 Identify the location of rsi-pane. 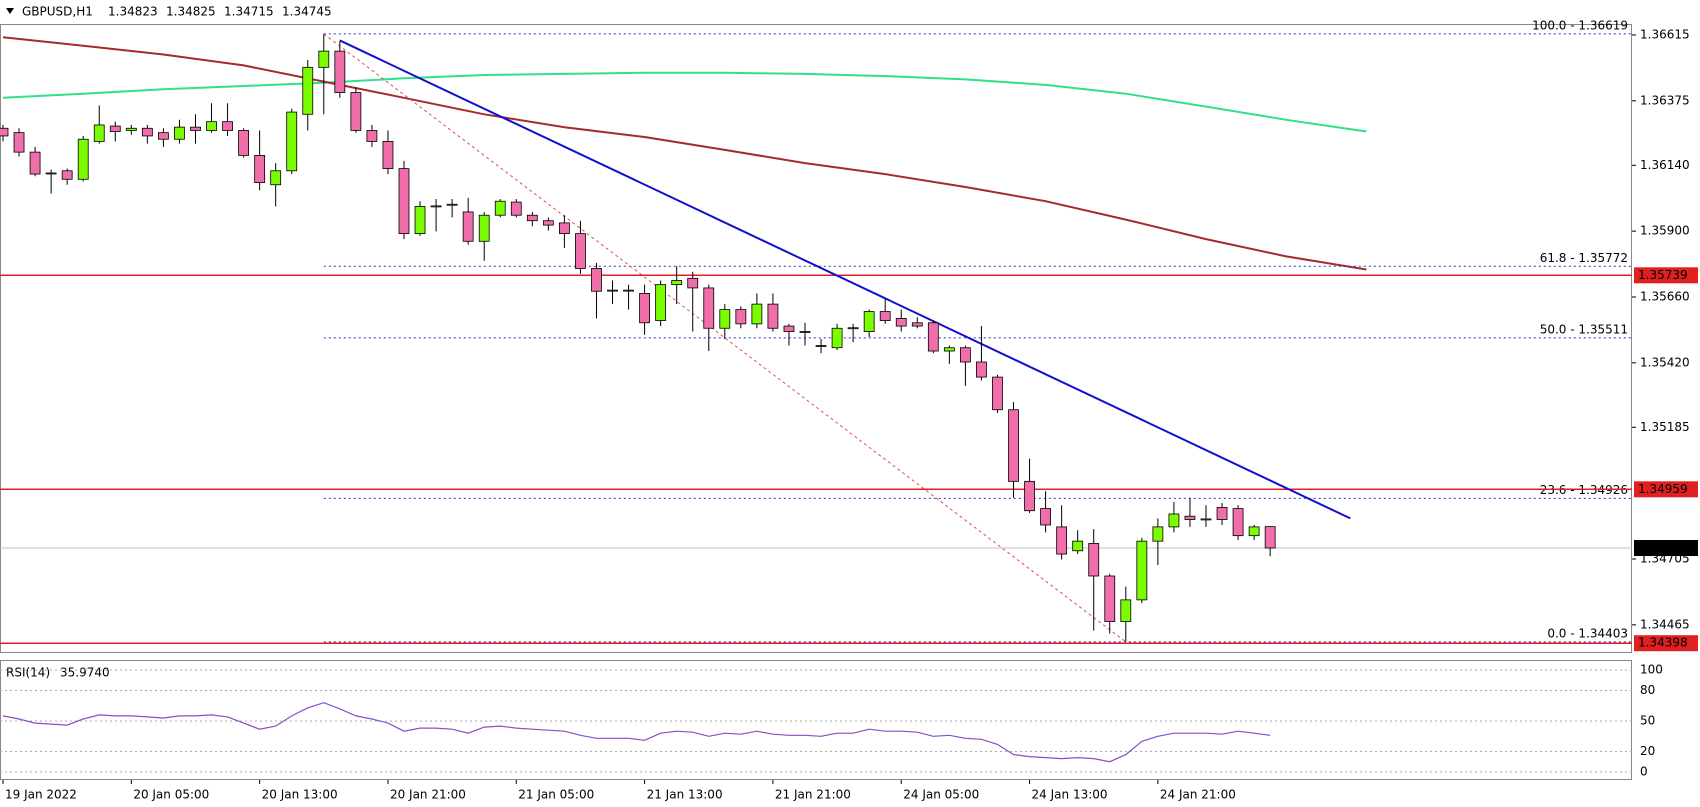
(816, 720).